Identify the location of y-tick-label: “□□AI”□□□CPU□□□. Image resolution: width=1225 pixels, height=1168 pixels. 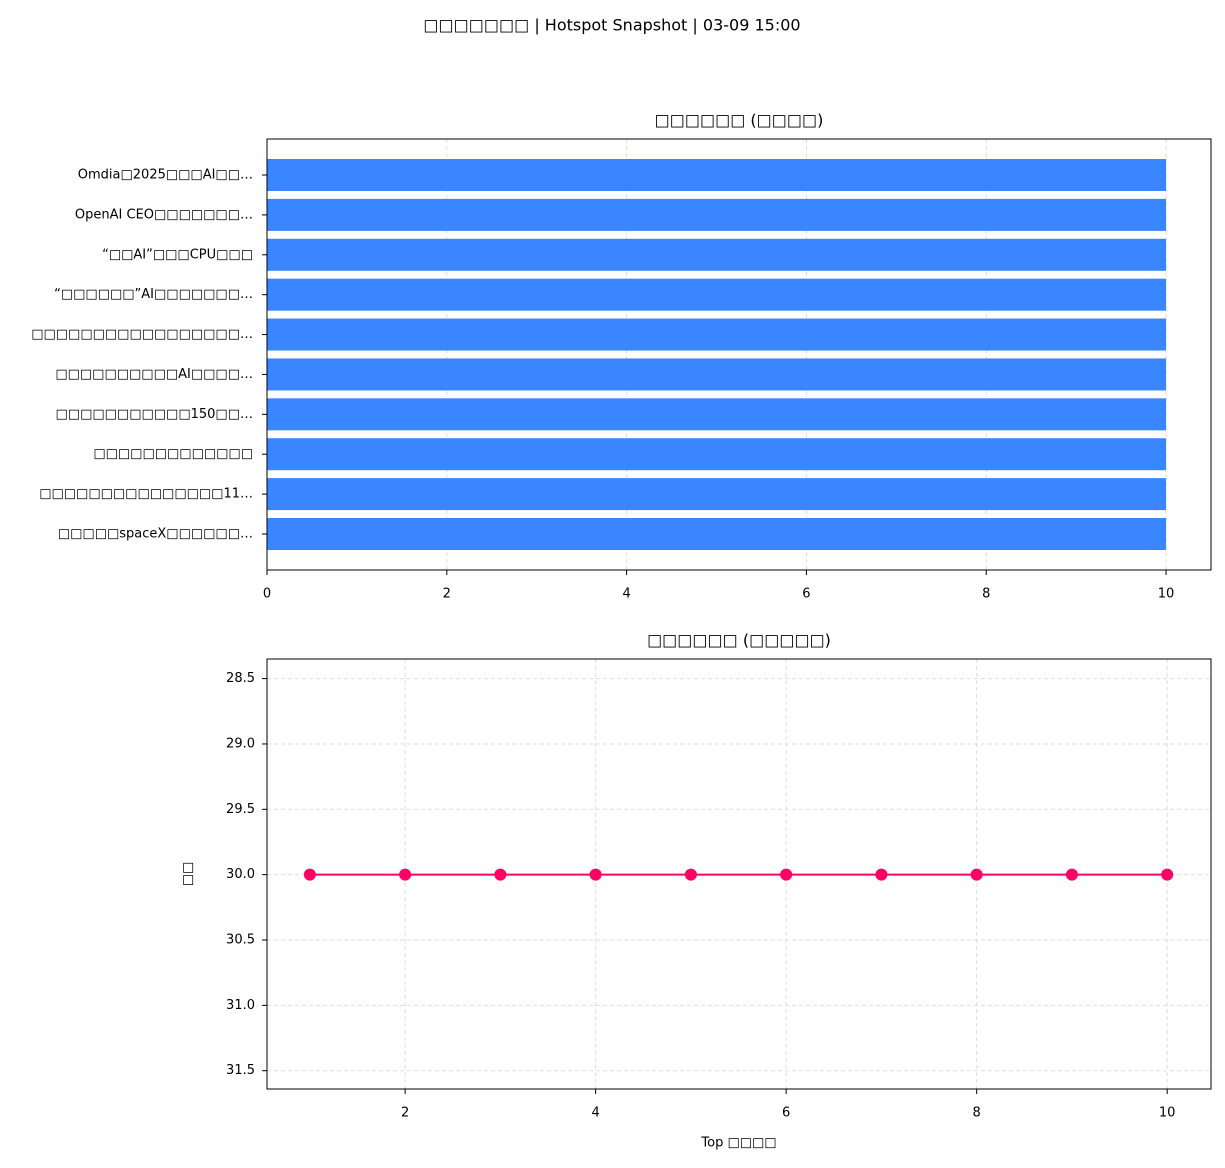
(177, 254).